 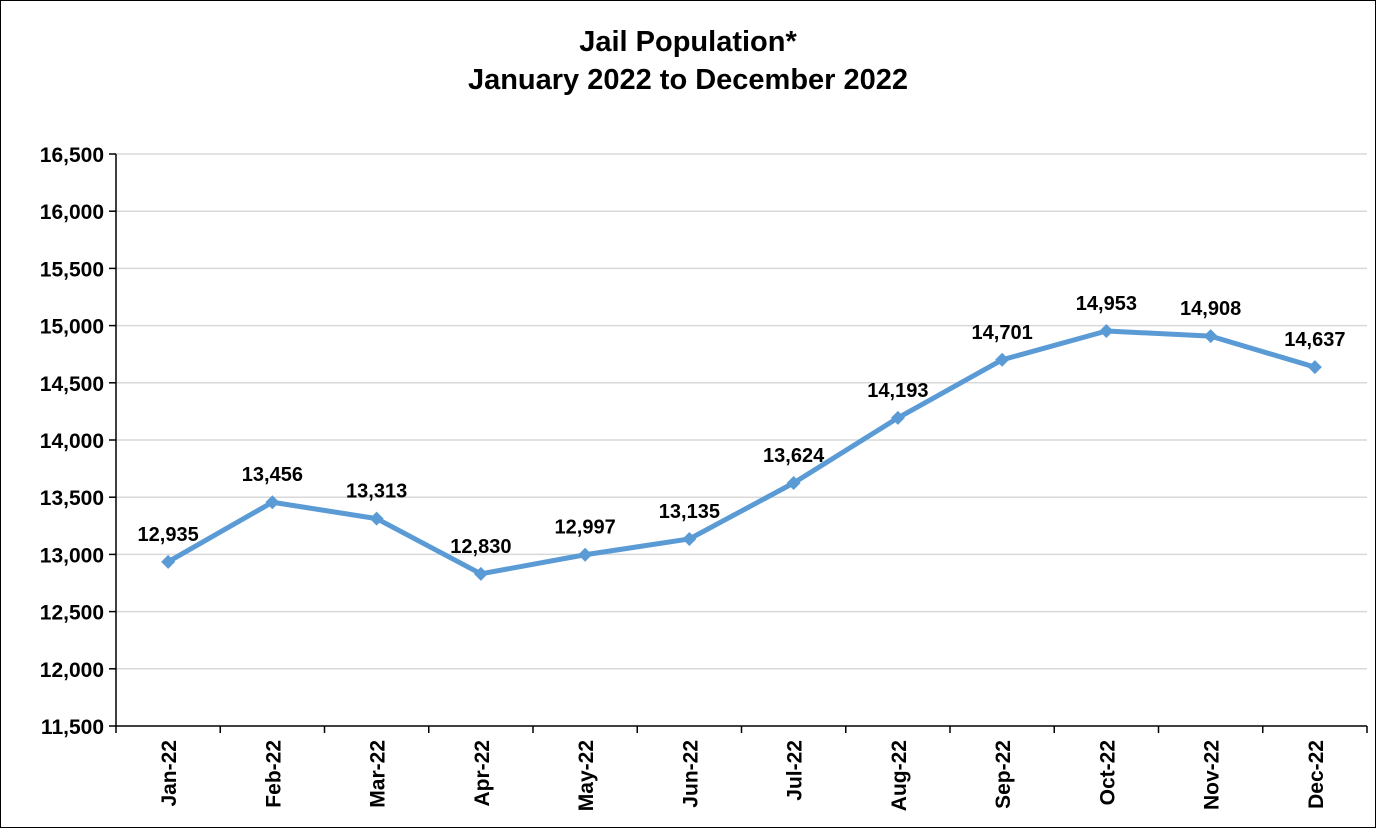 What do you see at coordinates (899, 775) in the screenshot?
I see `x-tick-label: Aug-22` at bounding box center [899, 775].